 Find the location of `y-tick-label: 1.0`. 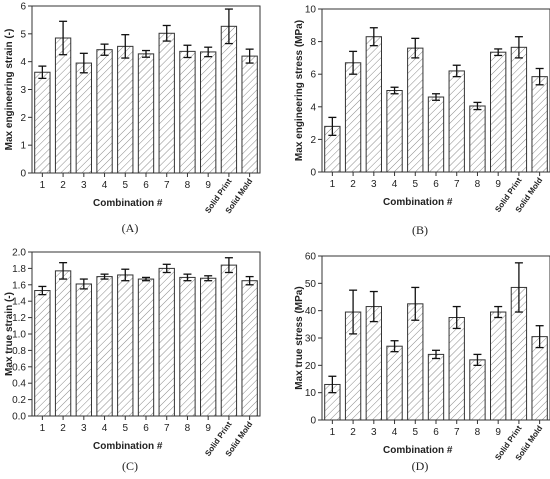

y-tick-label: 1.0 is located at coordinates (19, 335).